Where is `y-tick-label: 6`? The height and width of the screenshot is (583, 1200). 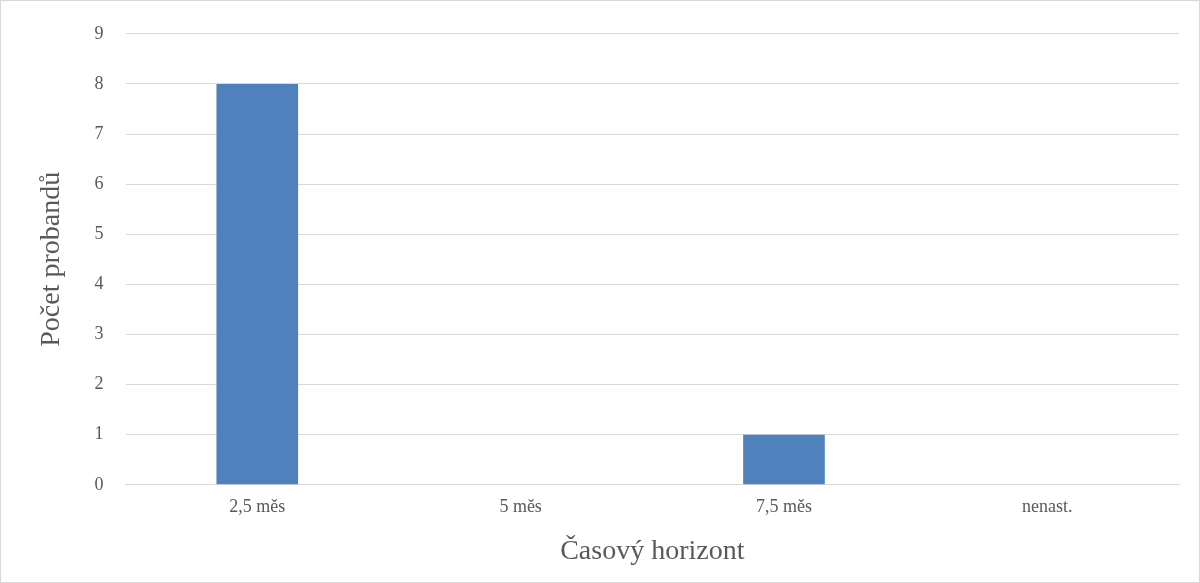
y-tick-label: 6 is located at coordinates (99, 182).